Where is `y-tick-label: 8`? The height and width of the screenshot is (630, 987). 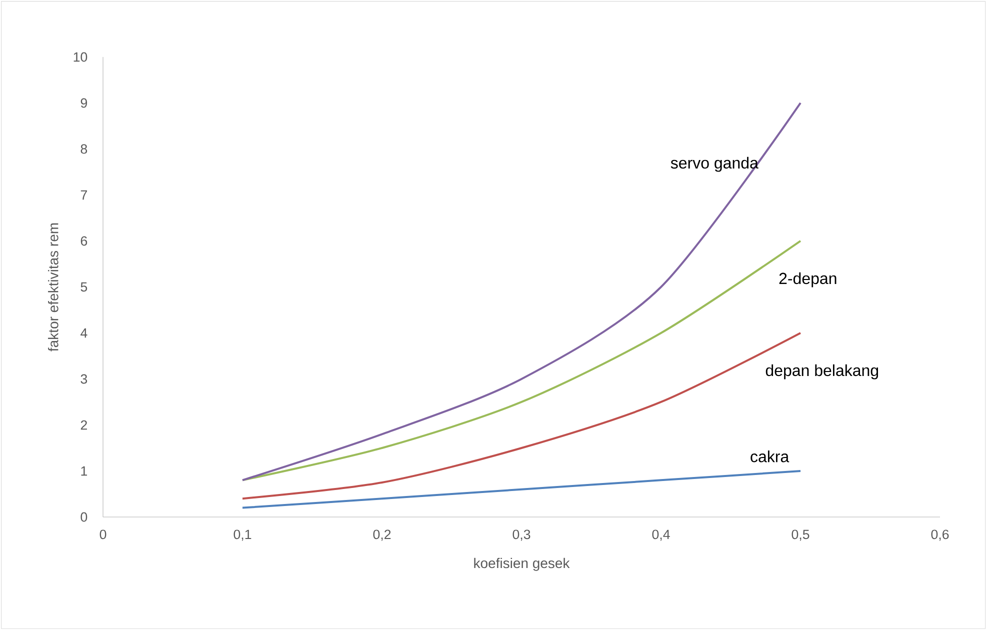
y-tick-label: 8 is located at coordinates (84, 149).